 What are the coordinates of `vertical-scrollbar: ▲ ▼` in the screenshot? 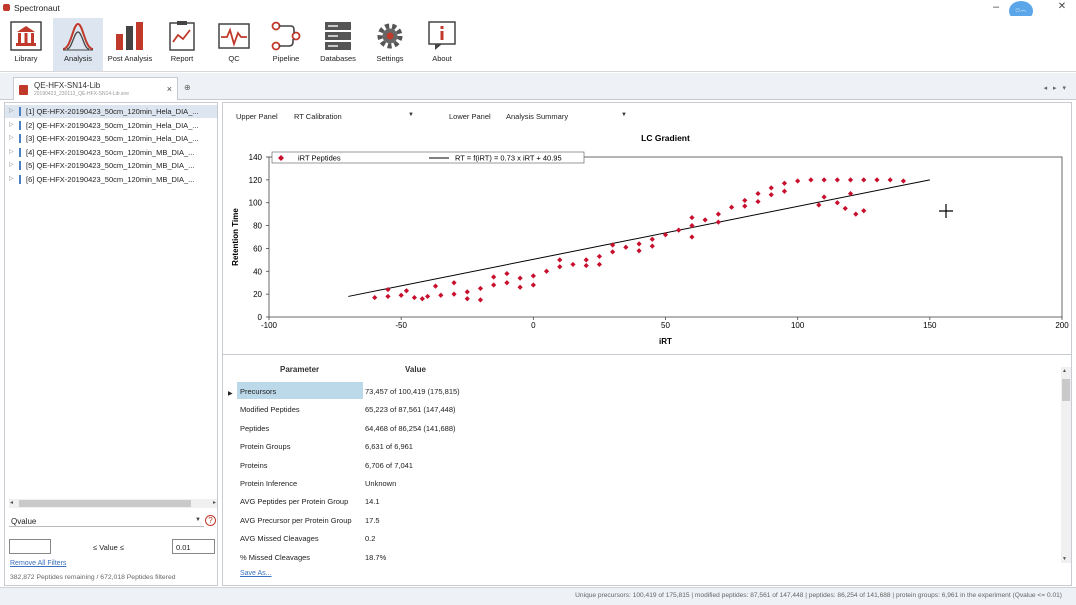 It's located at (1066, 465).